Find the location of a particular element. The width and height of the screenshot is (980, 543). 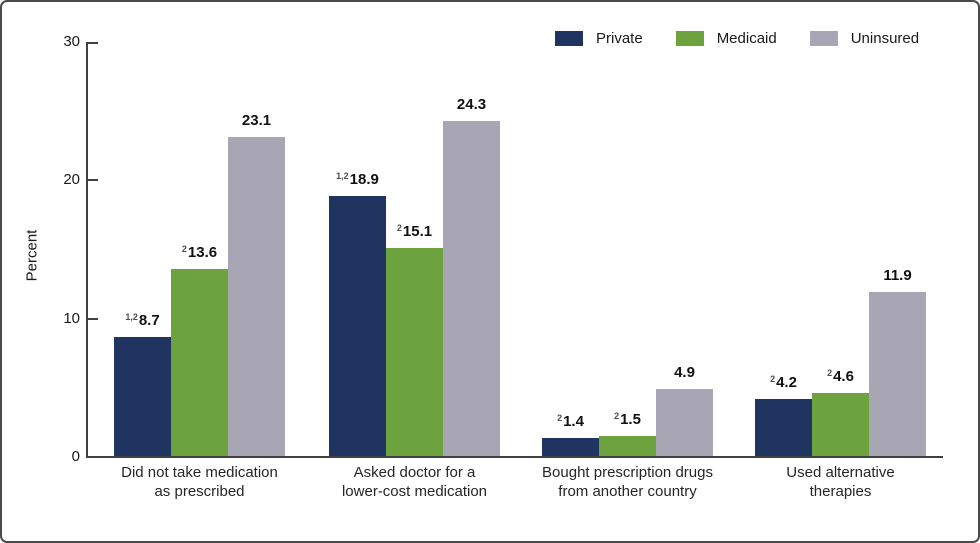

value-label: 213.6 is located at coordinates (199, 252).